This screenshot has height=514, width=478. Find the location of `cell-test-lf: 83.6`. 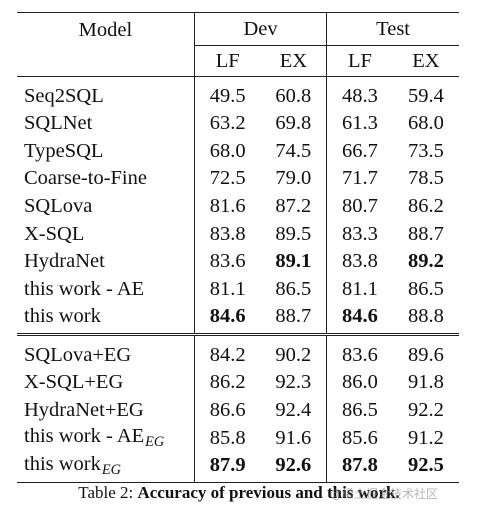

cell-test-lf: 83.6 is located at coordinates (359, 351).